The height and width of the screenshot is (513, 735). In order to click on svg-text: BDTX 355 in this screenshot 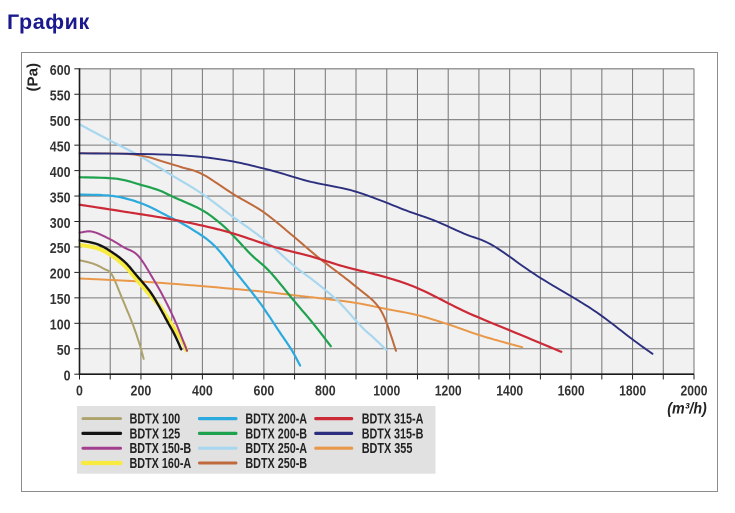, I will do `click(387, 449)`.